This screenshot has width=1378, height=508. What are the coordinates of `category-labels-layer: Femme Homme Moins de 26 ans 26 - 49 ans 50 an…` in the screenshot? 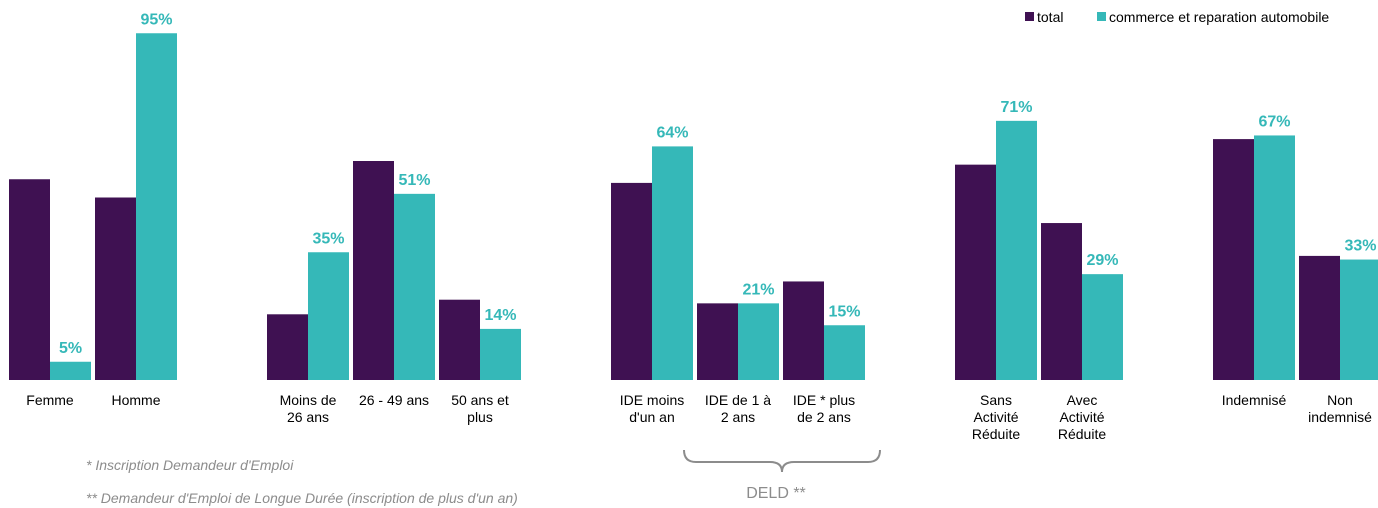 It's located at (699, 417).